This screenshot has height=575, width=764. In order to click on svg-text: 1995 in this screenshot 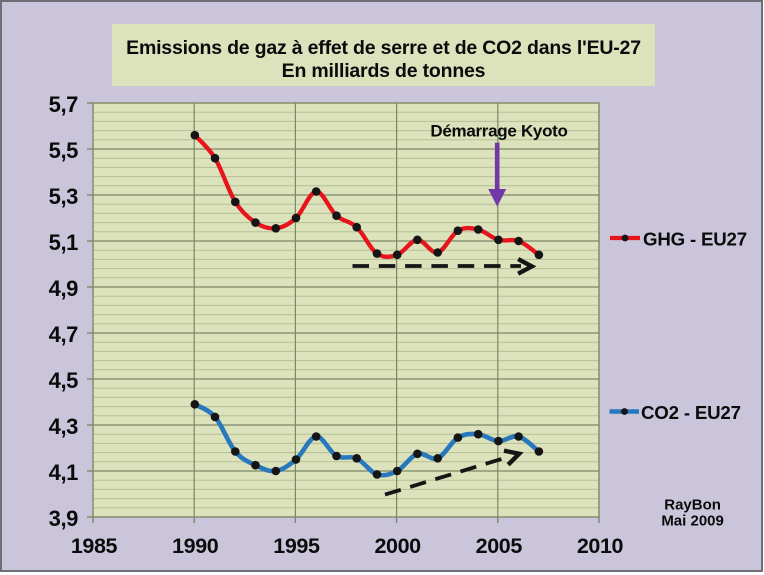, I will do `click(296, 546)`.